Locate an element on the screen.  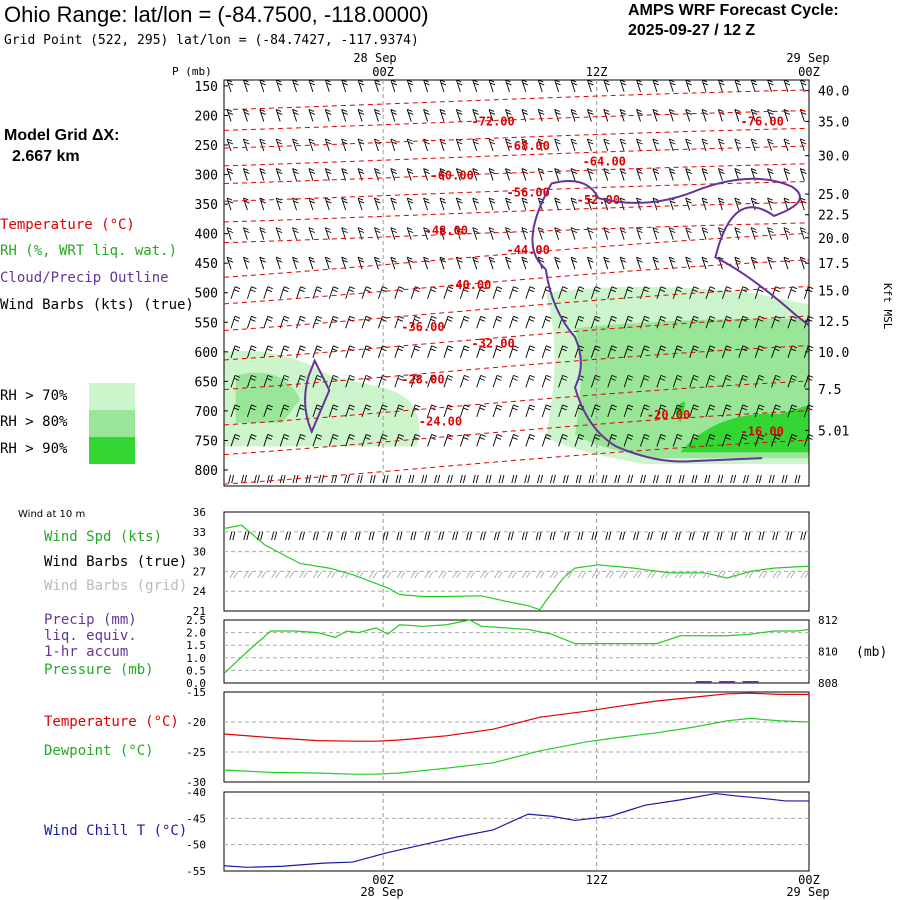
legend-wind-barbs-grid: Wind Barbs (grid) is located at coordinates (116, 586).